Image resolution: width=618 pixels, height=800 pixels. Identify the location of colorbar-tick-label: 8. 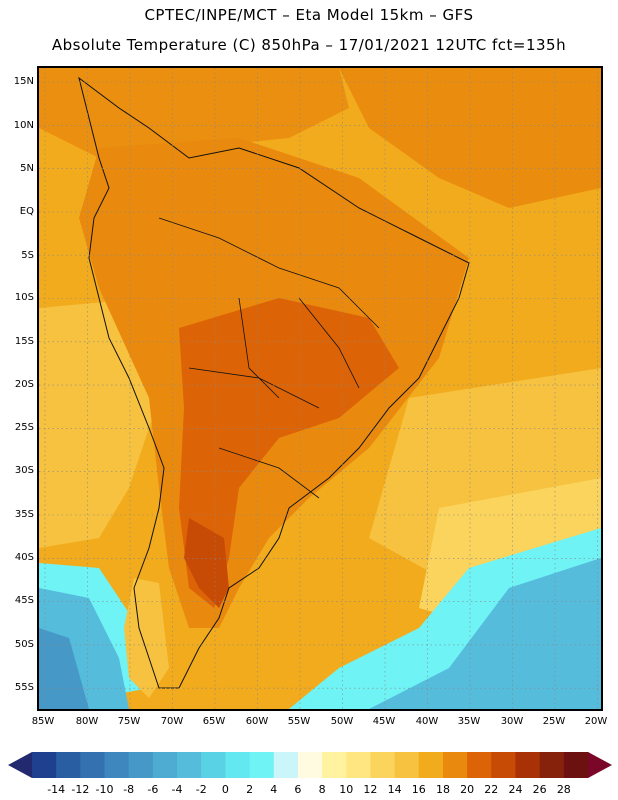
(322, 789).